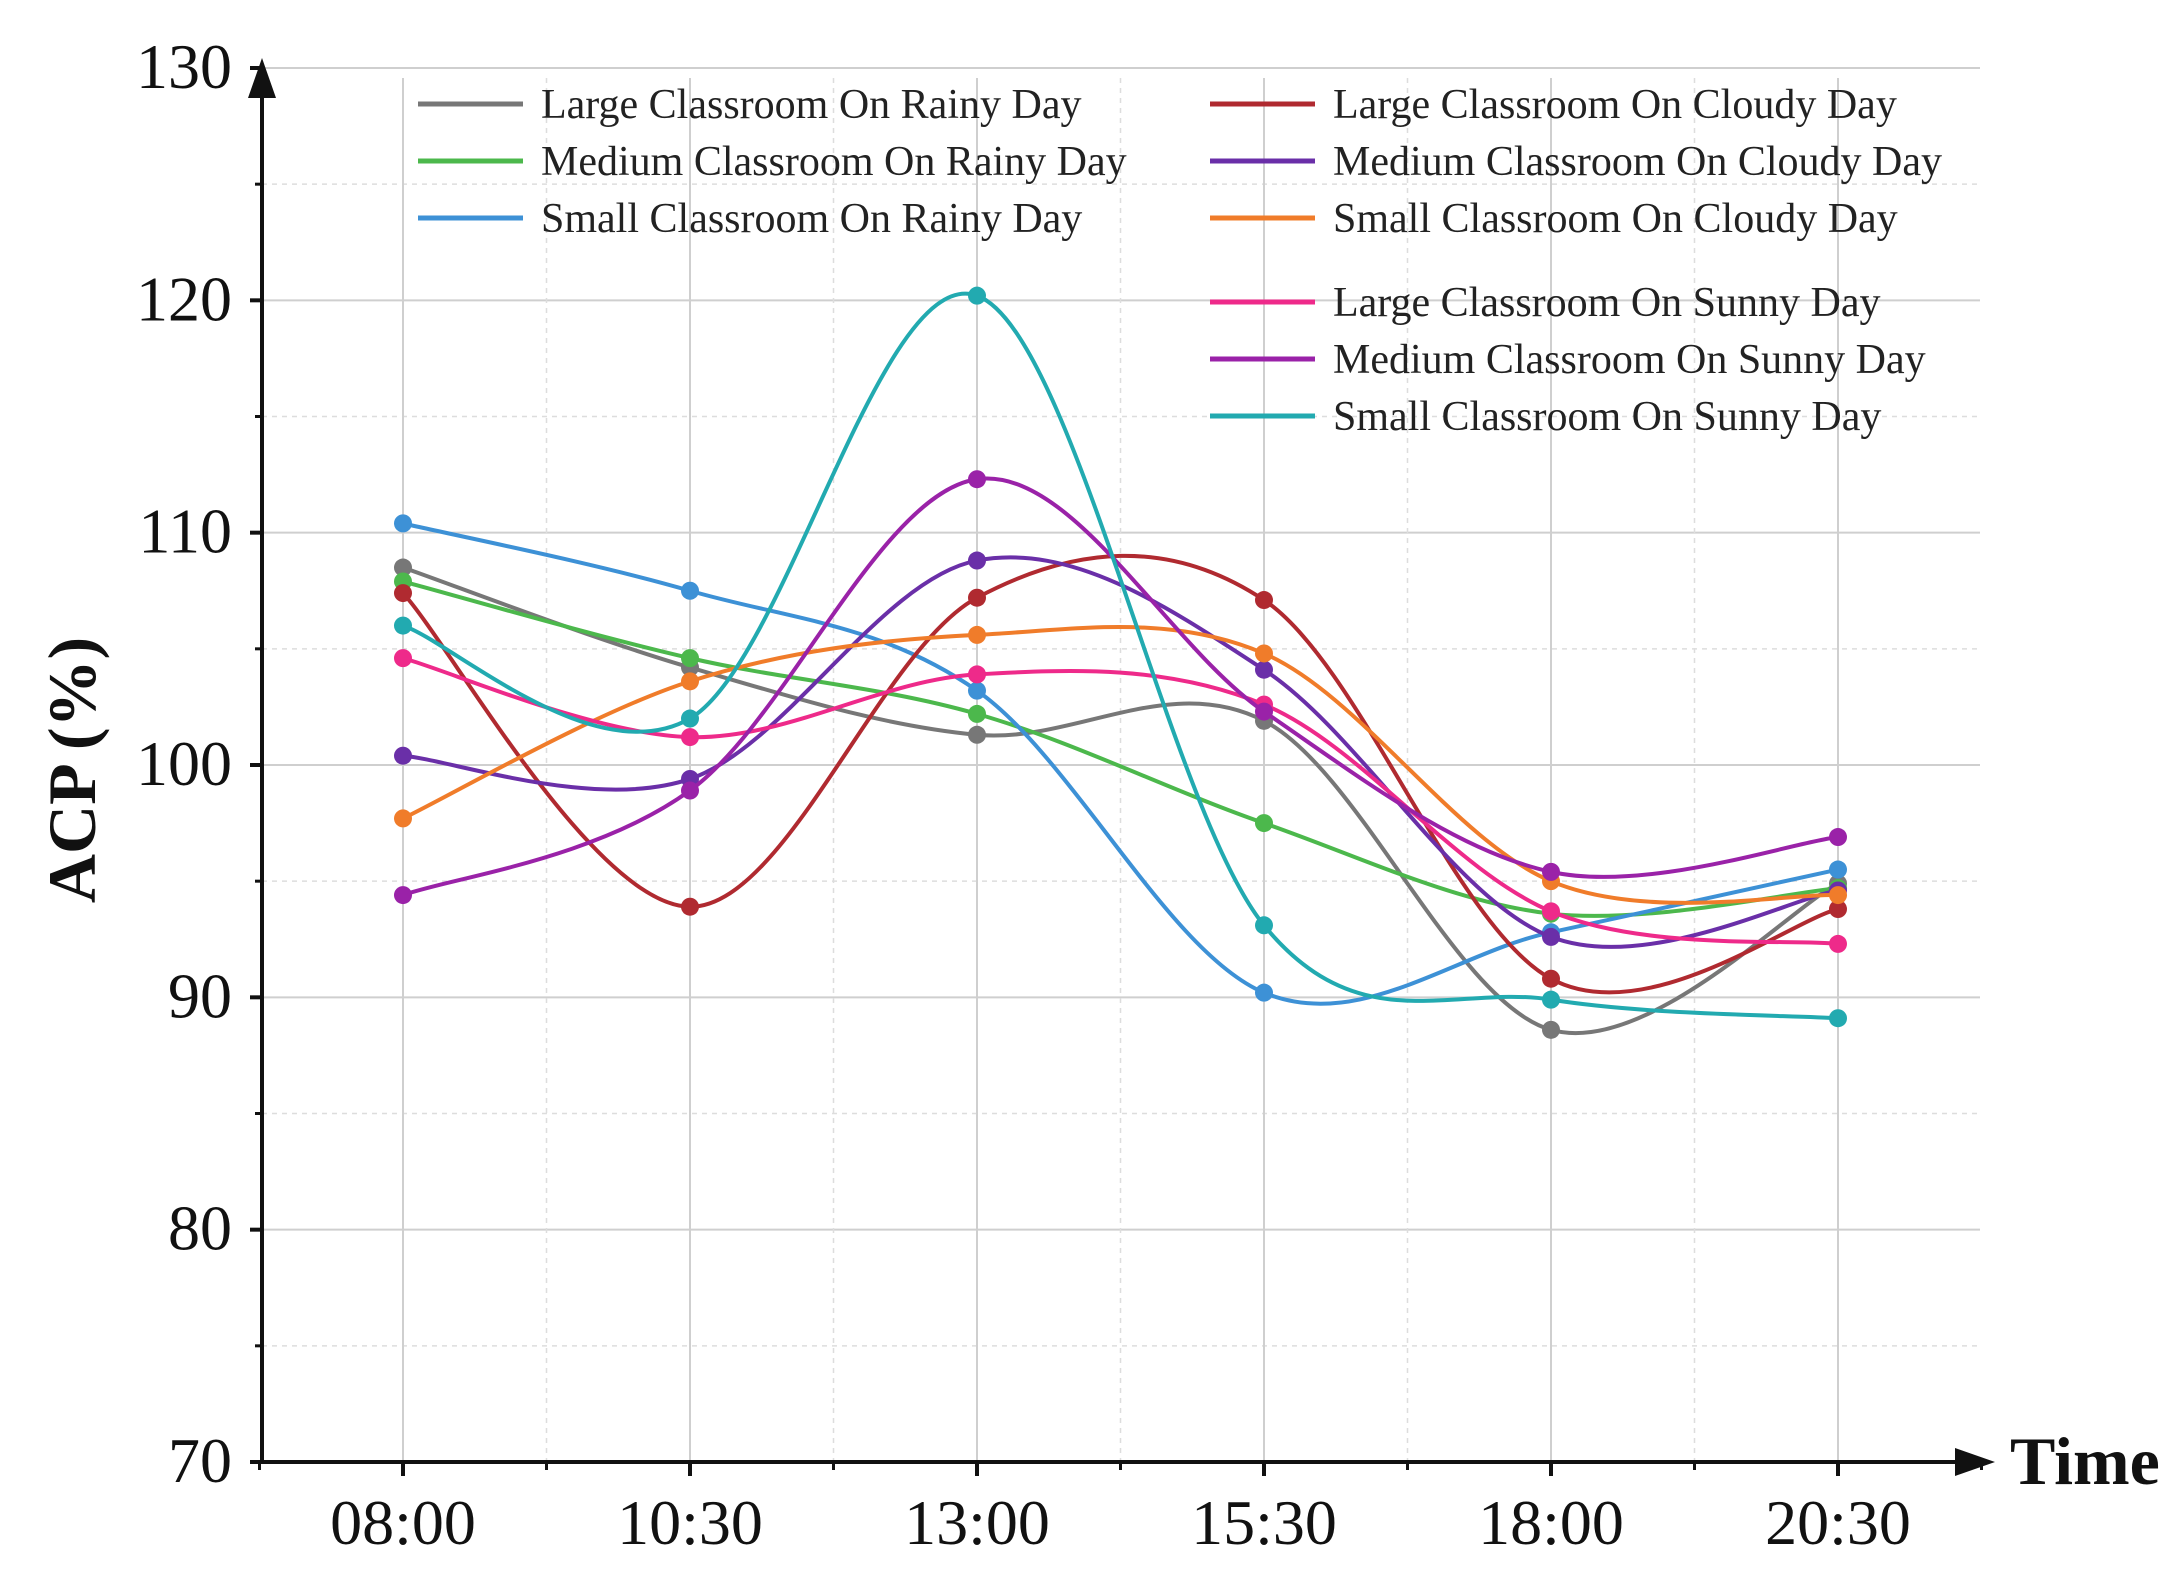 The image size is (2168, 1572). I want to click on y-axis-title: ACP (%), so click(72, 770).